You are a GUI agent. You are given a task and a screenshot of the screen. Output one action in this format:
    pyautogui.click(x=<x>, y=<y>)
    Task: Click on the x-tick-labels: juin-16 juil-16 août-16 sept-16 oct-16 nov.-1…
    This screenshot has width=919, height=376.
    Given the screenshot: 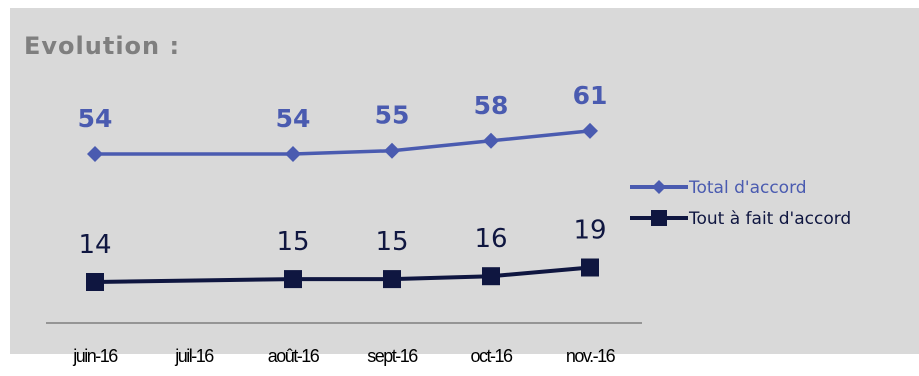 What is the action you would take?
    pyautogui.click(x=344, y=356)
    